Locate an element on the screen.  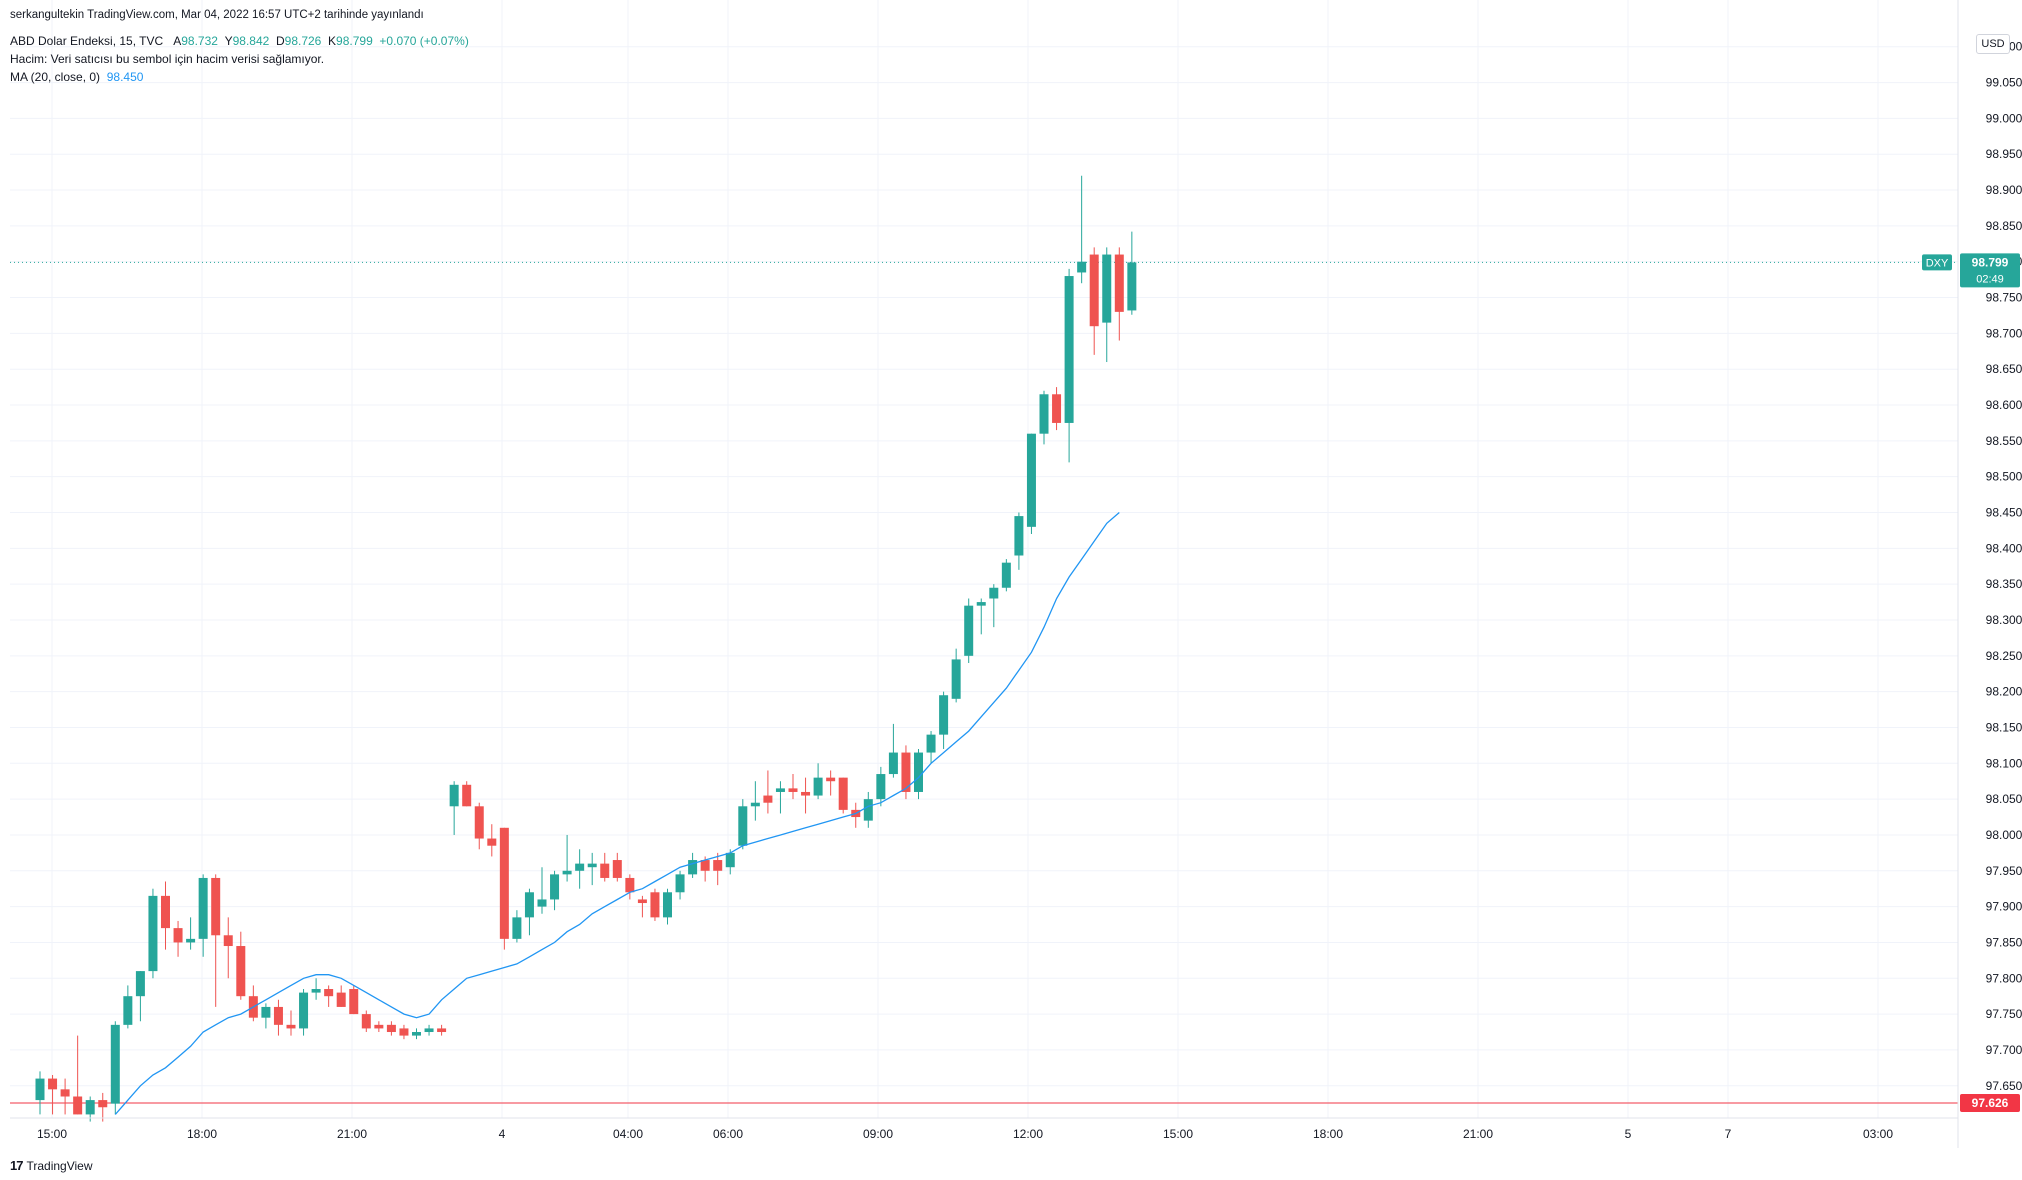
price-tick-label: 98.250 is located at coordinates (2004, 656).